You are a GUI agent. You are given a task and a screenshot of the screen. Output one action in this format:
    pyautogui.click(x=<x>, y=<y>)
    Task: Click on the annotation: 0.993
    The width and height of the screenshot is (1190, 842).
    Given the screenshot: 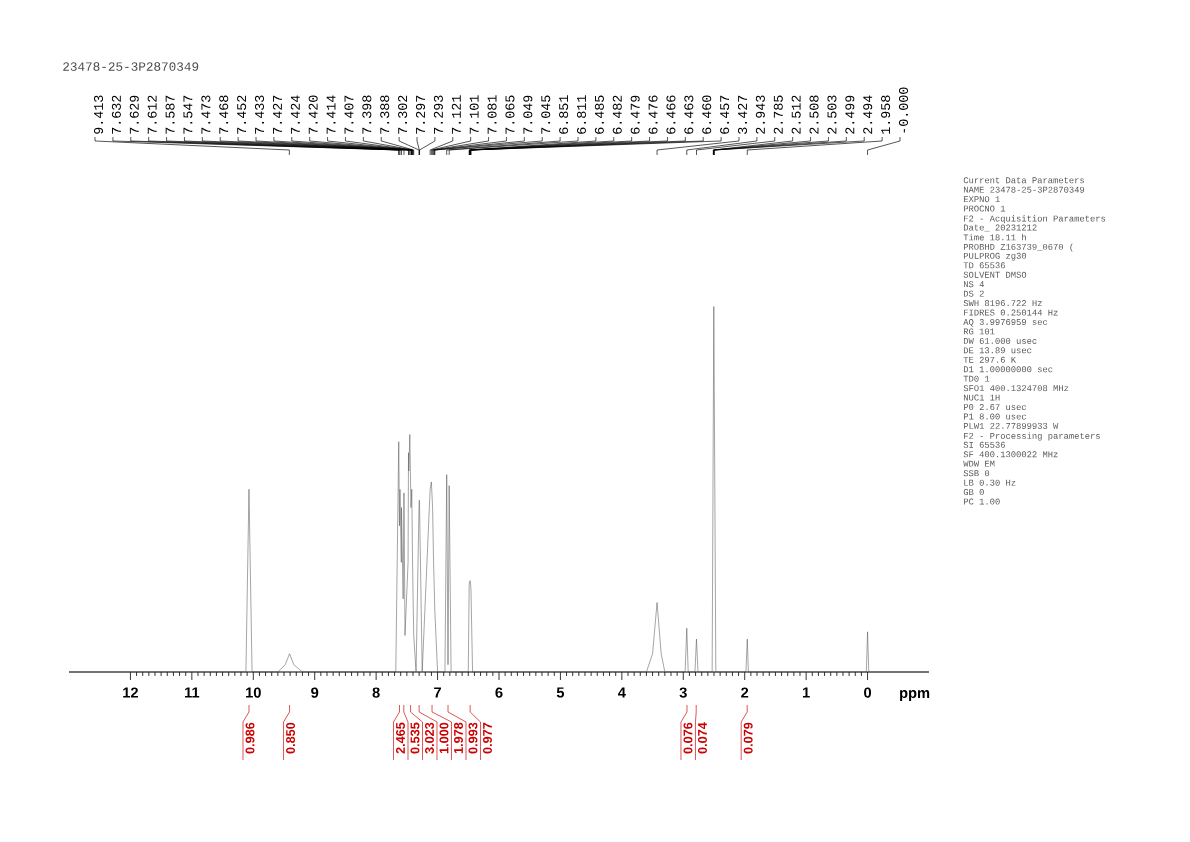 What is the action you would take?
    pyautogui.click(x=473, y=738)
    